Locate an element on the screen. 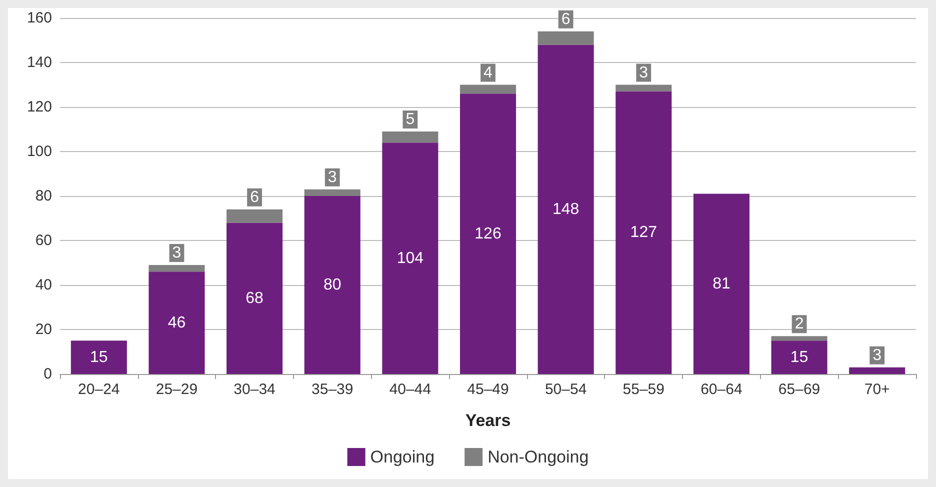  x-axis-title: Years is located at coordinates (488, 420).